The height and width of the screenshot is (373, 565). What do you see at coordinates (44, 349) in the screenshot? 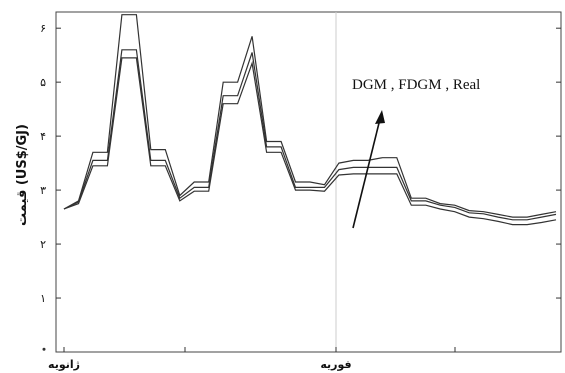
I see `y-axis-zero-marker` at bounding box center [44, 349].